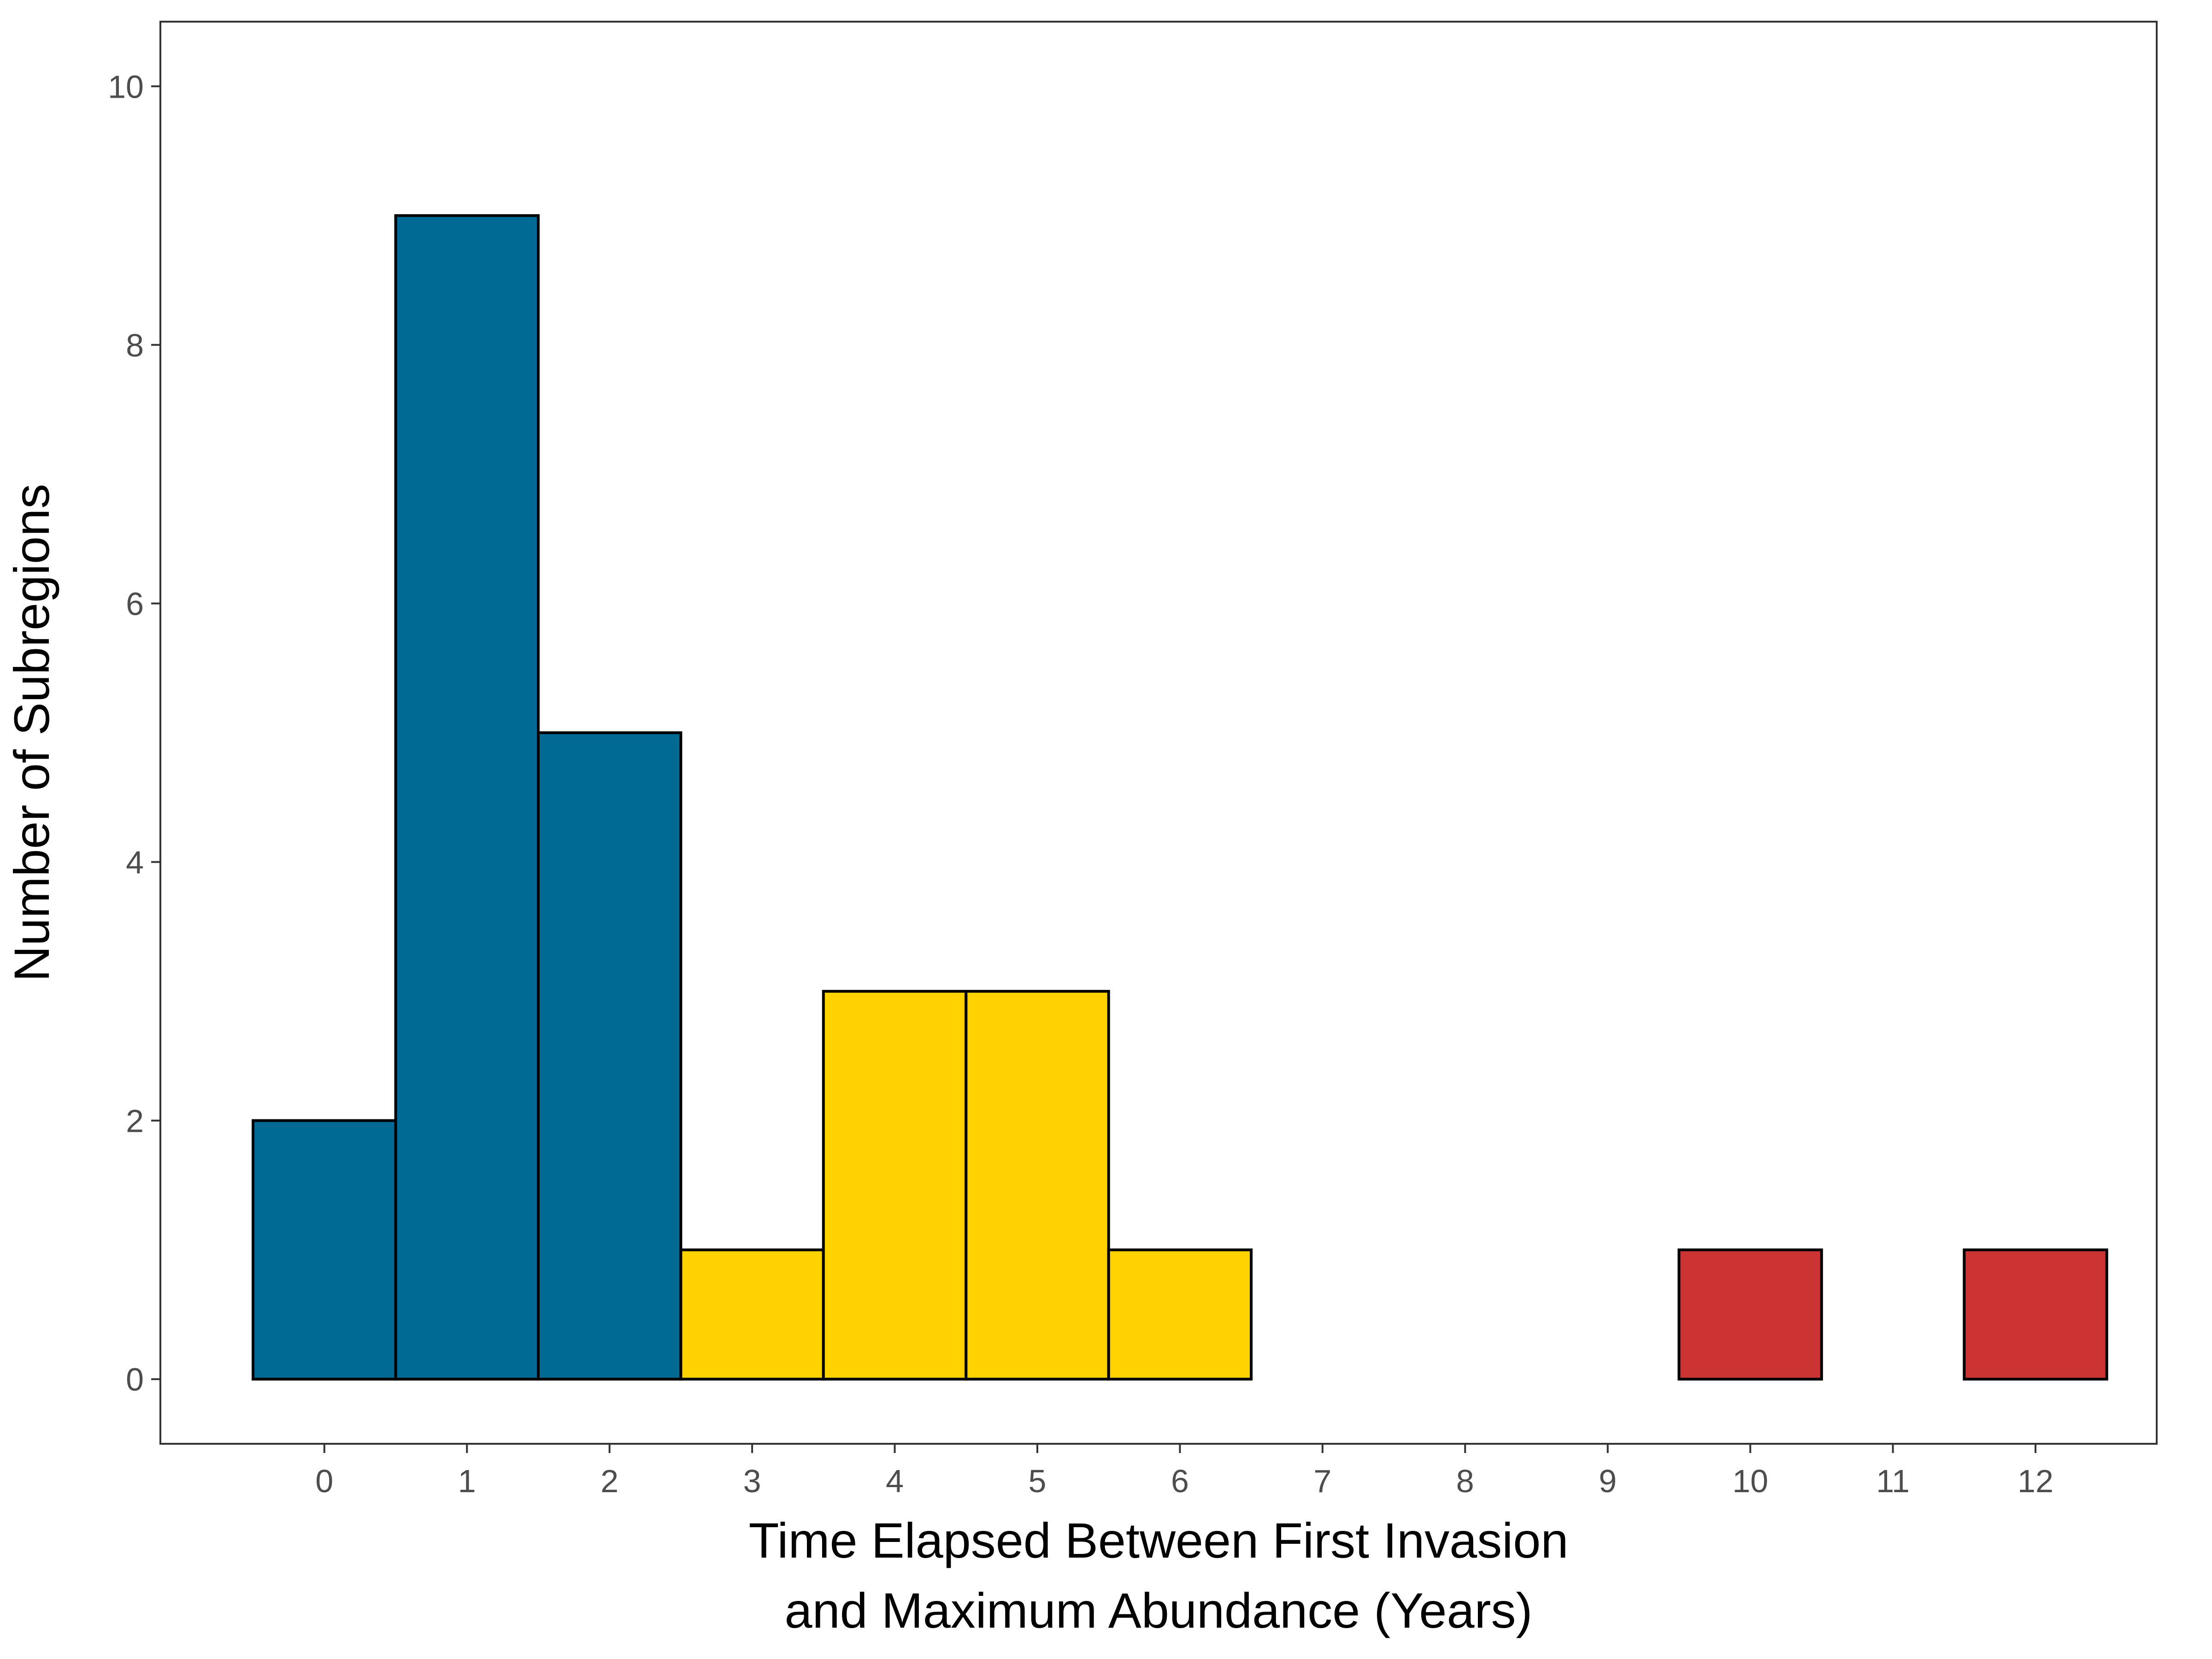 This screenshot has height=1659, width=2212. I want to click on x-tick-label: 5, so click(1038, 1481).